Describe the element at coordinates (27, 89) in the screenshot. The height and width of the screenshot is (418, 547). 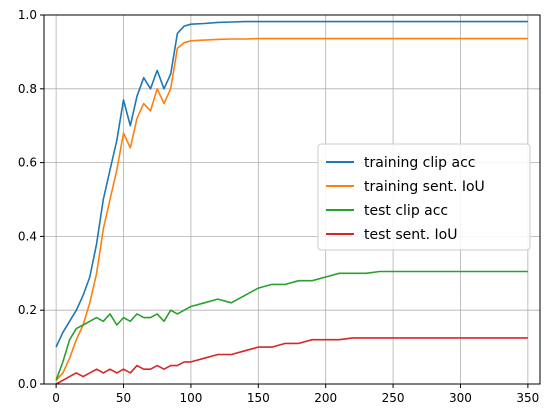
I see `y-tick-label: 0.8` at that location.